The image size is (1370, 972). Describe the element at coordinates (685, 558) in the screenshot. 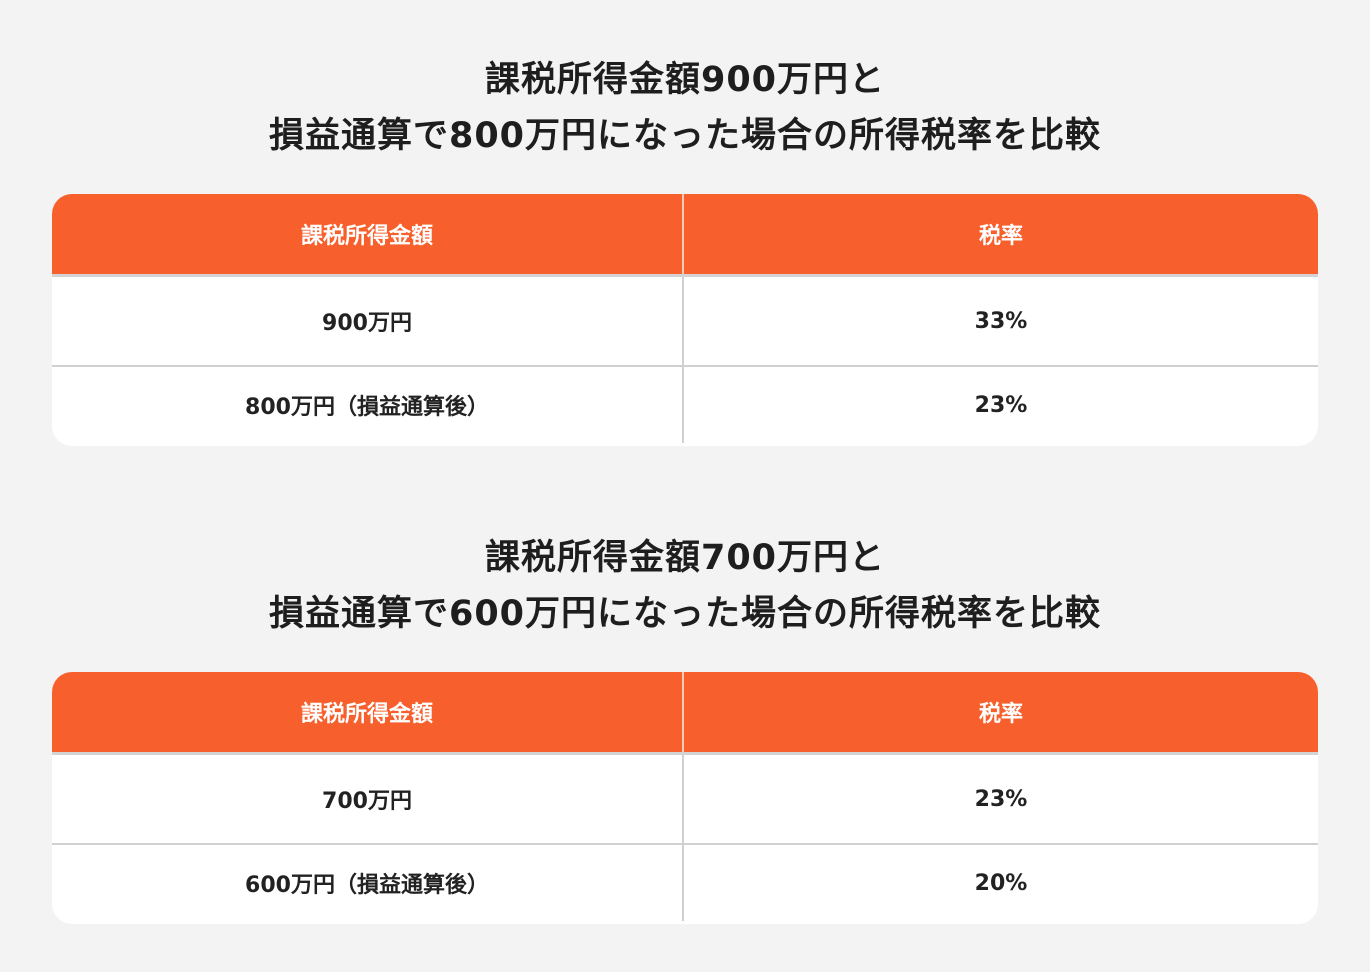

I see `title-line: 課税所得金額700万円と` at that location.